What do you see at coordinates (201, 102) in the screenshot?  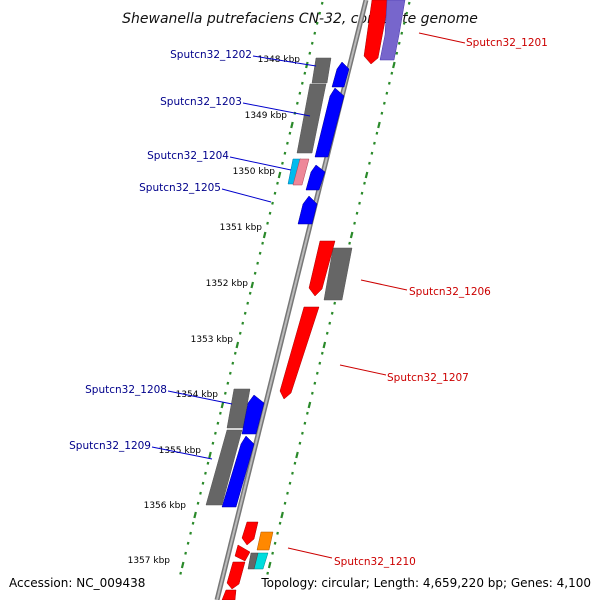 I see `label-sputcn32-1203: Sputcn32_1203` at bounding box center [201, 102].